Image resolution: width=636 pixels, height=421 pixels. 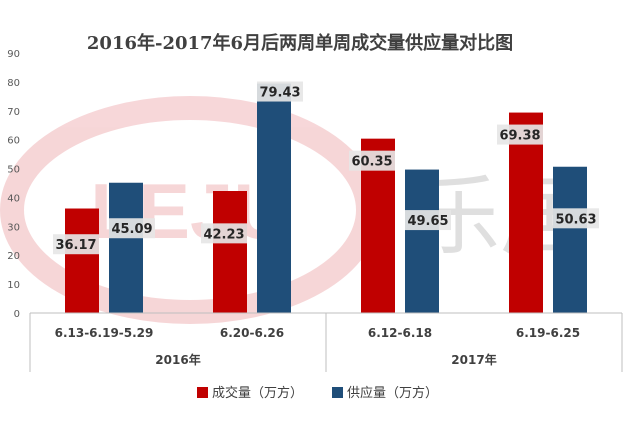 What do you see at coordinates (13, 83) in the screenshot?
I see `y-tick-label: 80` at bounding box center [13, 83].